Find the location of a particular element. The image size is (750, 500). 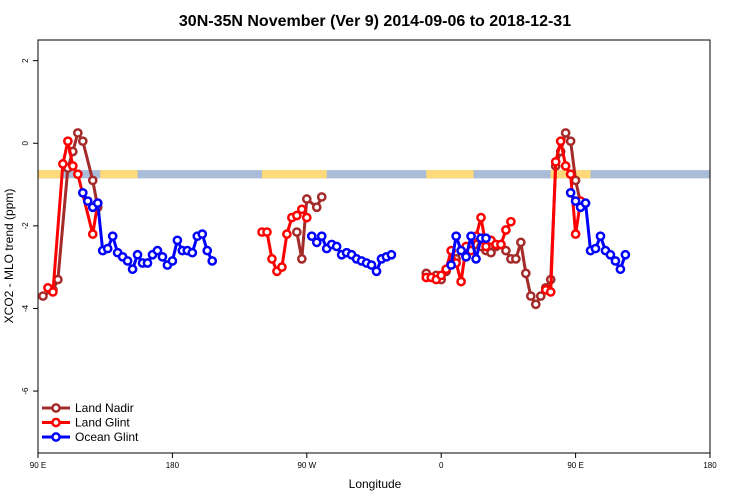

x-tick-label: 0 is located at coordinates (441, 465).